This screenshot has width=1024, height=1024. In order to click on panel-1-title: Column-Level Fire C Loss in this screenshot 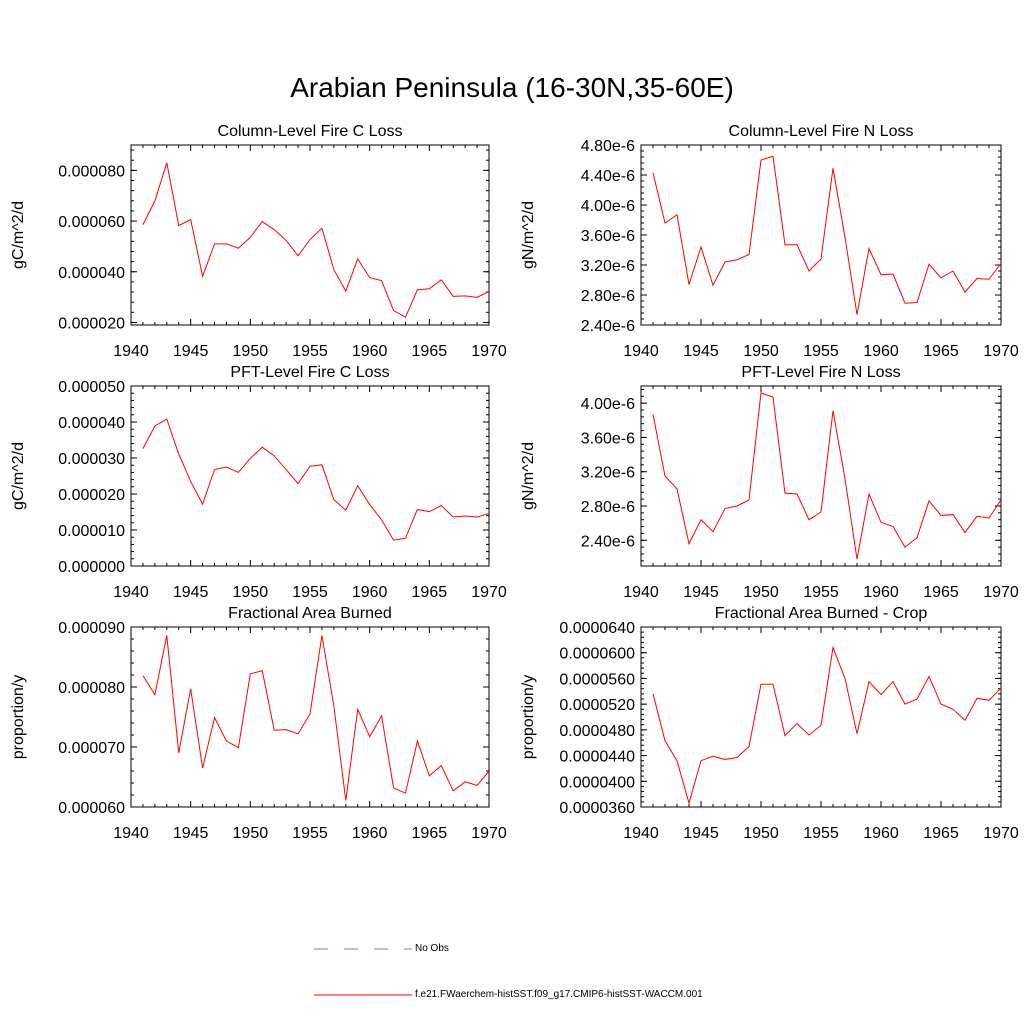, I will do `click(310, 131)`.